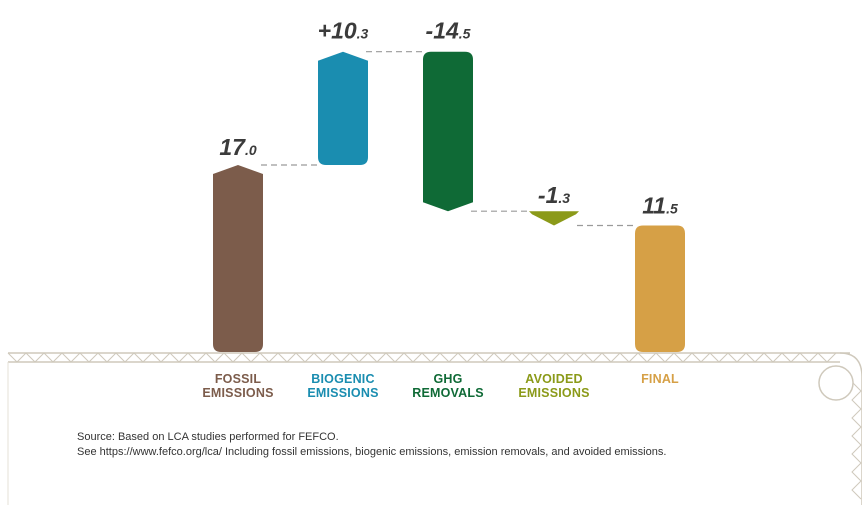 The width and height of the screenshot is (862, 505). I want to click on category-label-fossil: FOSSIL EMISSIONS, so click(238, 386).